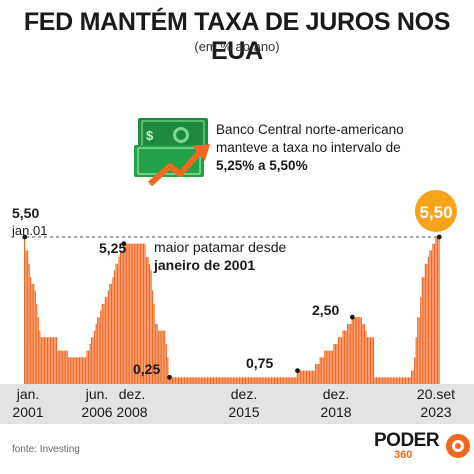  I want to click on brand-word: PODER, so click(407, 440).